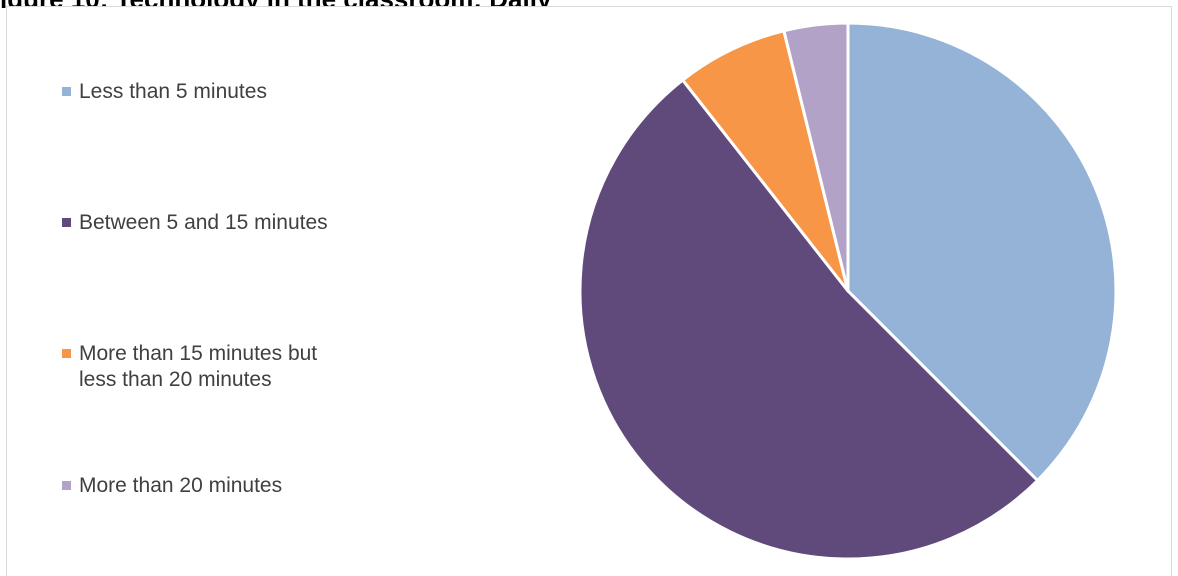 The width and height of the screenshot is (1178, 576). I want to click on legend-label-more-than-20: More than 20 minutes, so click(181, 485).